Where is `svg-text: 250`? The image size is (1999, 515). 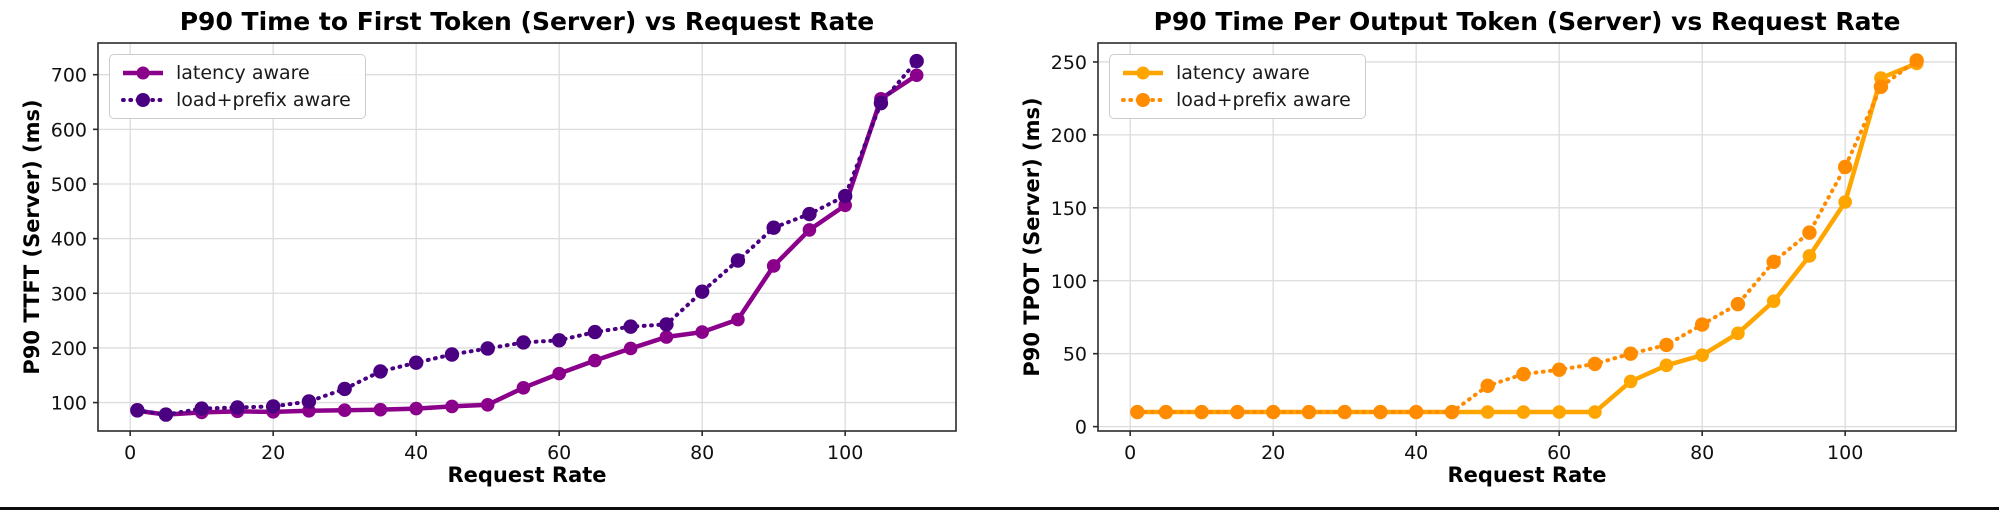
svg-text: 250 is located at coordinates (1069, 63).